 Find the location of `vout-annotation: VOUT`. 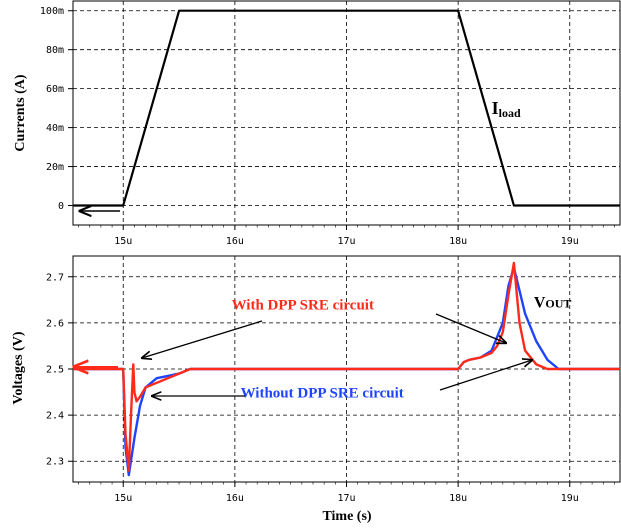

vout-annotation: VOUT is located at coordinates (553, 302).